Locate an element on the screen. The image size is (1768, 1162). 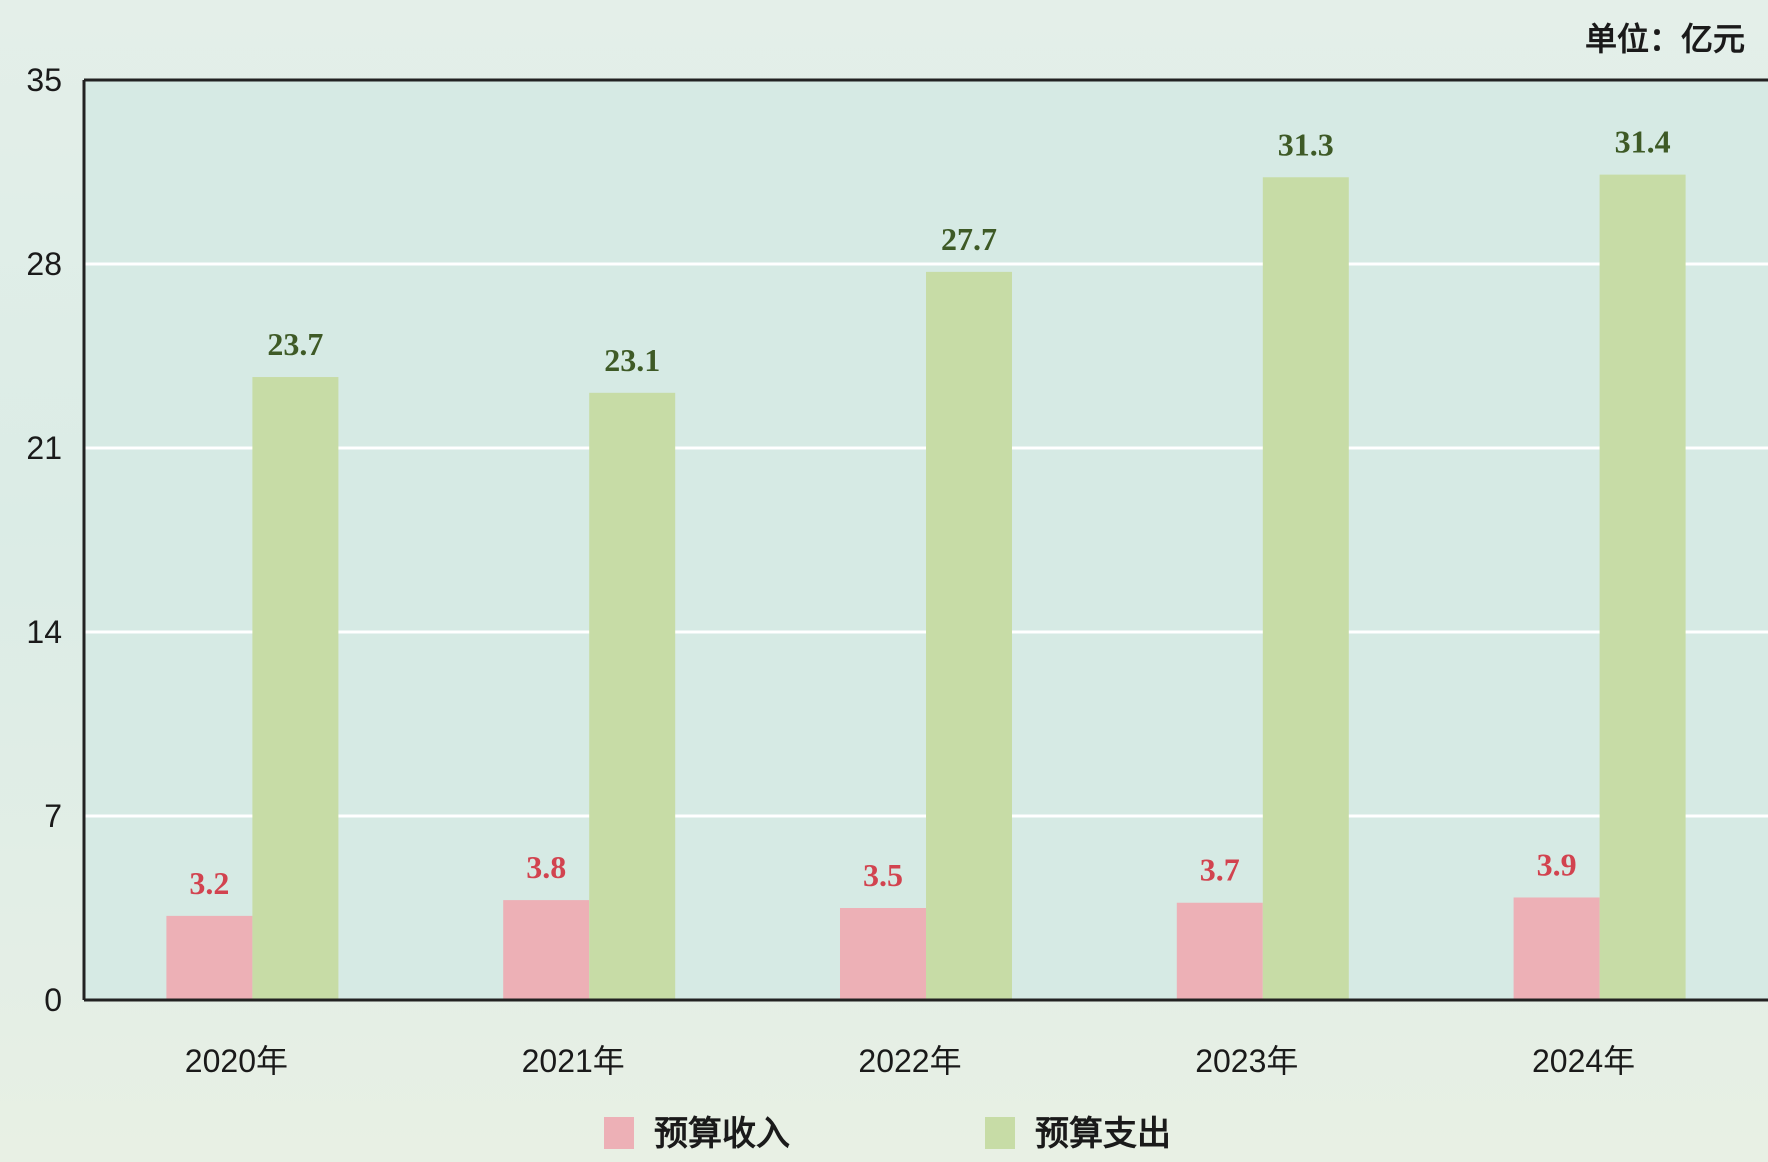
y-tick-label: 21 is located at coordinates (44, 448).